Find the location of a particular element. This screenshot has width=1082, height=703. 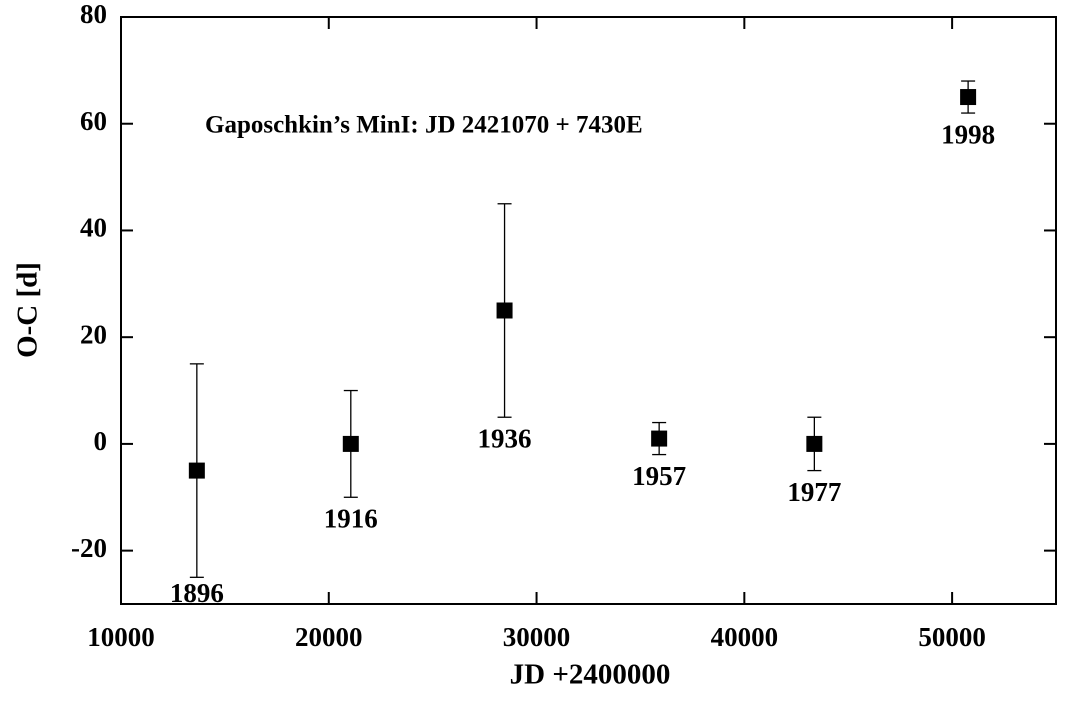

point-label: 1957 is located at coordinates (659, 476).